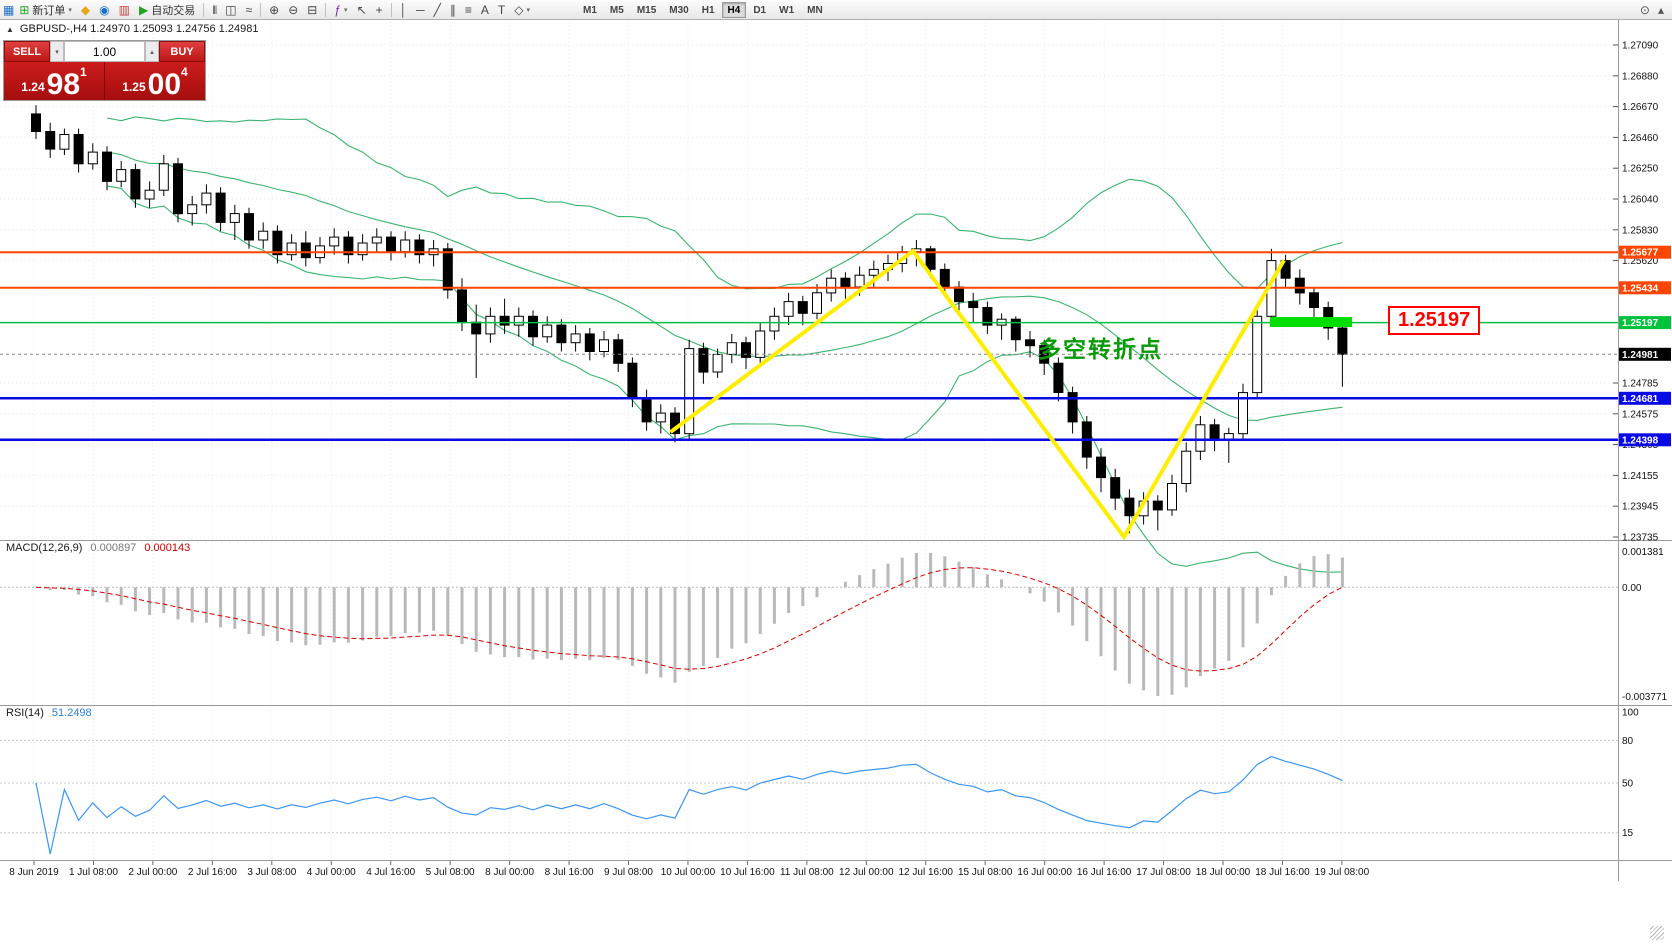  Describe the element at coordinates (1342, 872) in the screenshot. I see `svg-text: 19 Jul 08:00` at that location.